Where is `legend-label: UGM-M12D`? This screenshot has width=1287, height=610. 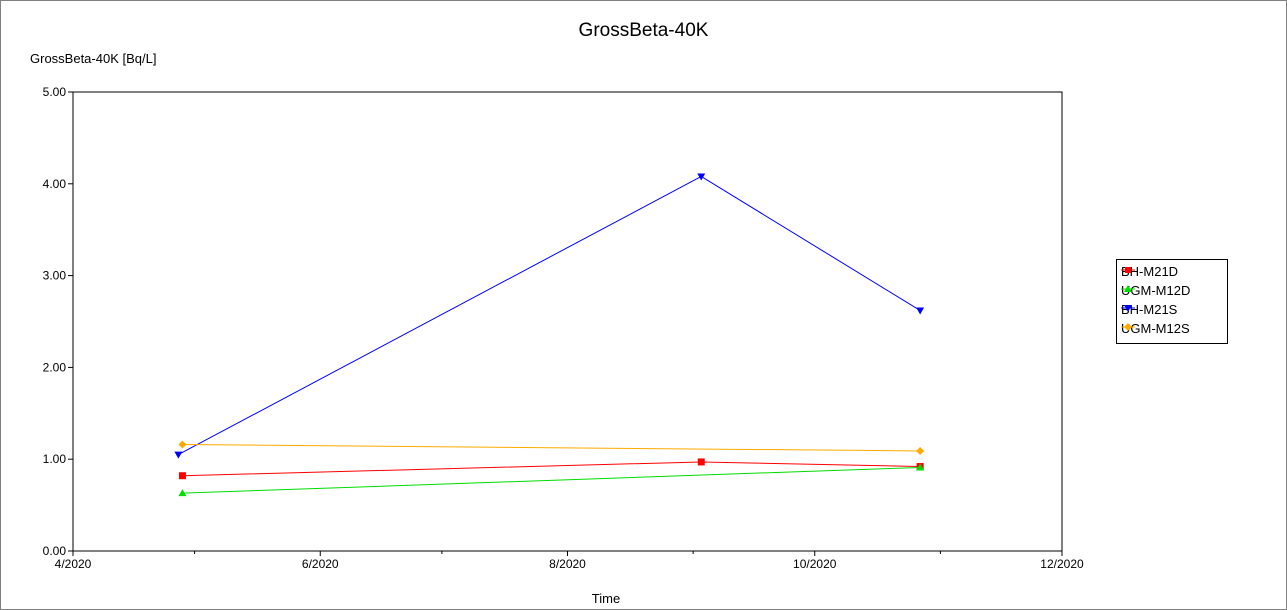 legend-label: UGM-M12D is located at coordinates (1156, 290).